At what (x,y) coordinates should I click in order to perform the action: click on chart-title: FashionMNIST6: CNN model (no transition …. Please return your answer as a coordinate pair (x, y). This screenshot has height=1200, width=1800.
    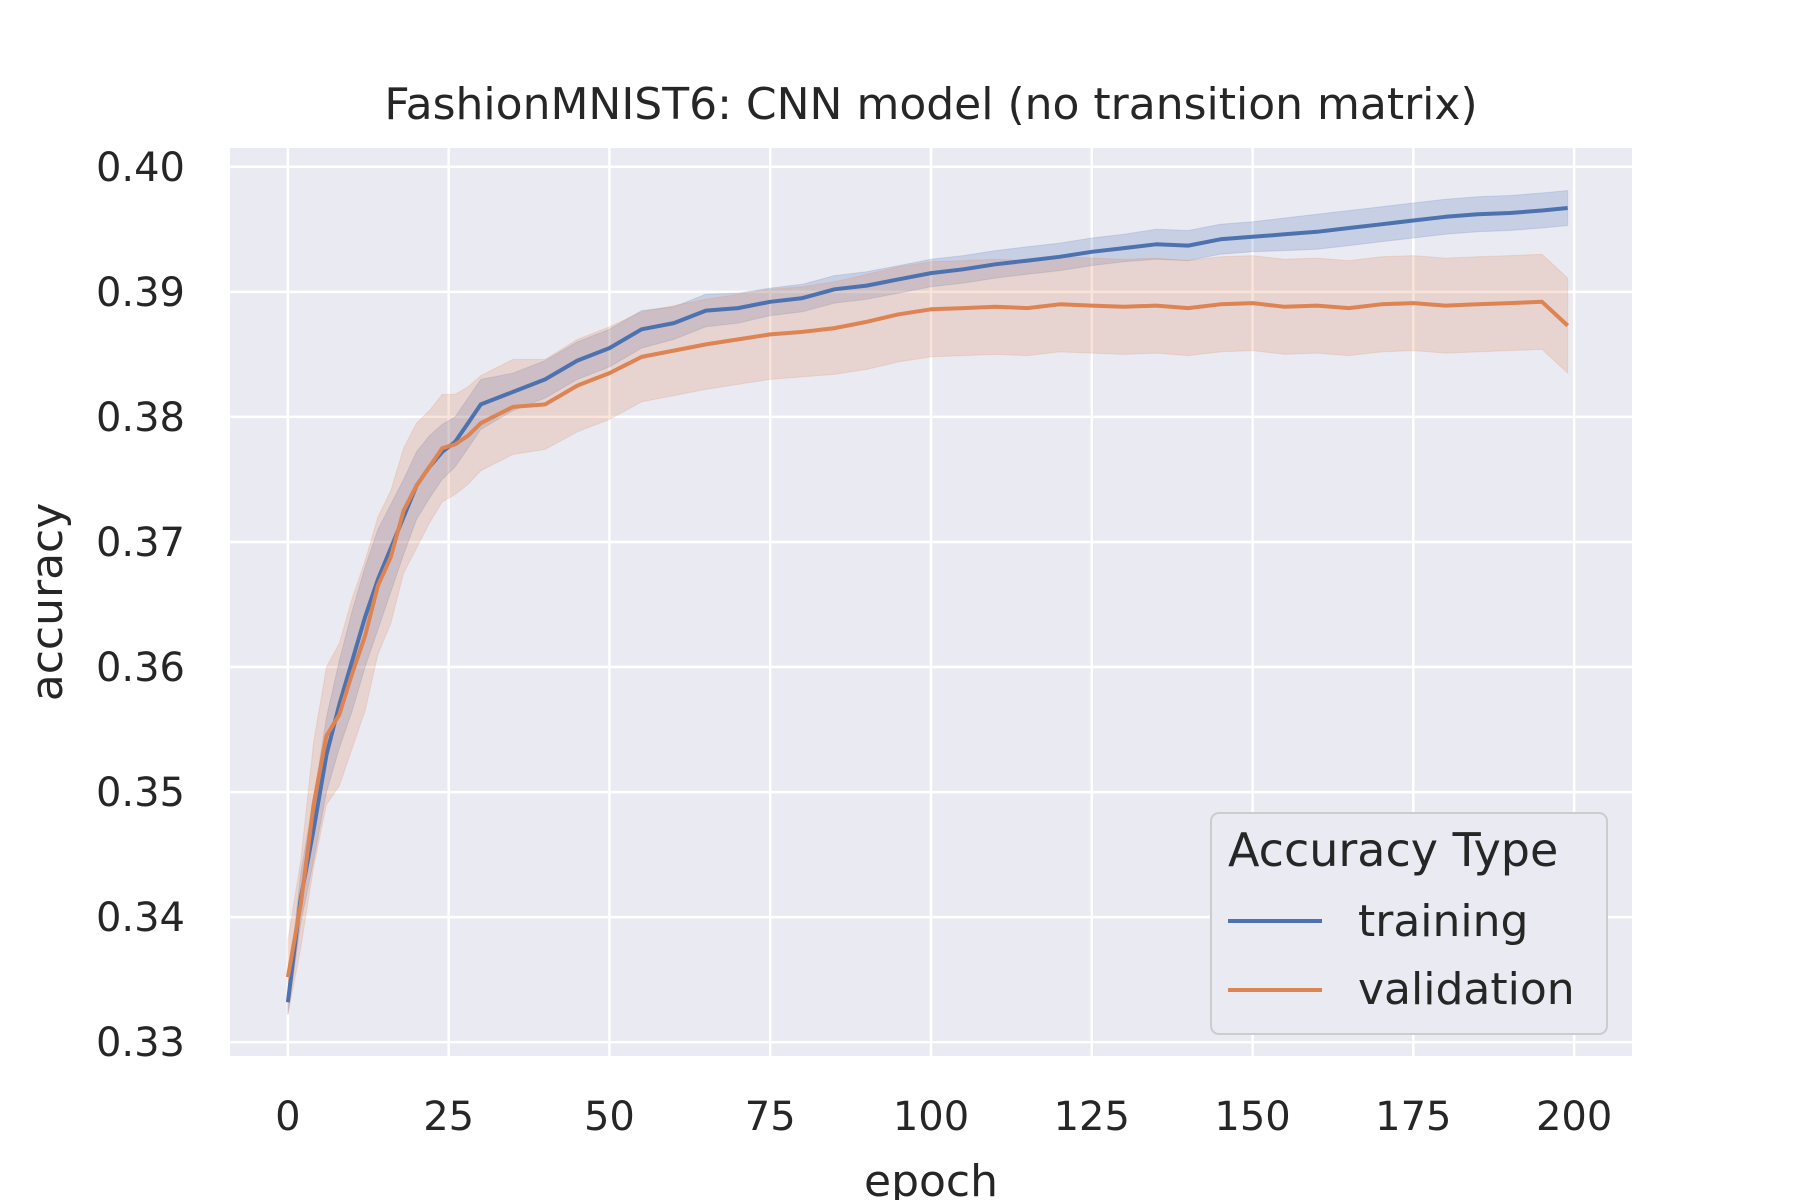
    Looking at the image, I should click on (930, 104).